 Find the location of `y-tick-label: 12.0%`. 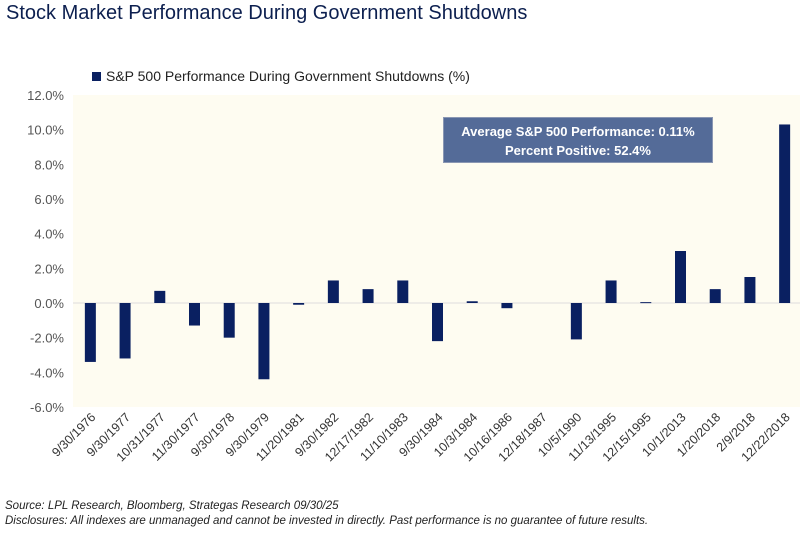

y-tick-label: 12.0% is located at coordinates (45, 95).